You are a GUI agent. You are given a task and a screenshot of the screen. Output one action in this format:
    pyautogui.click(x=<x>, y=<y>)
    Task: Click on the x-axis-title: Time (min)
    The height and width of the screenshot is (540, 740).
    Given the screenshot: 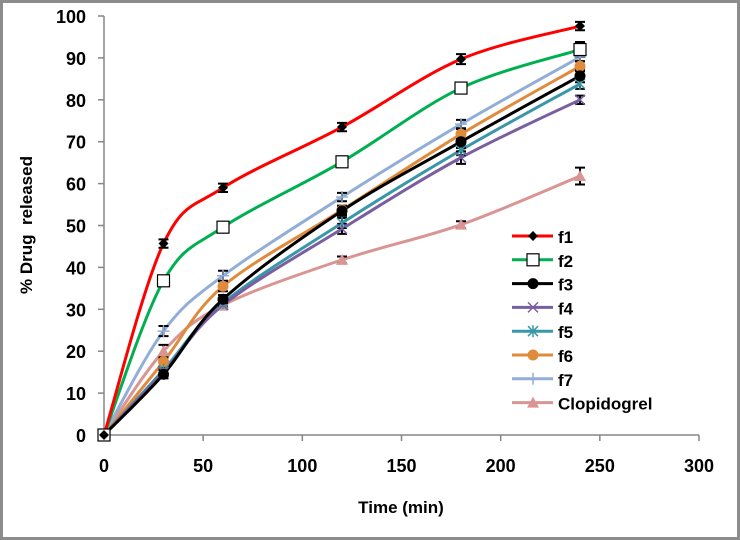 What is the action you would take?
    pyautogui.click(x=401, y=507)
    